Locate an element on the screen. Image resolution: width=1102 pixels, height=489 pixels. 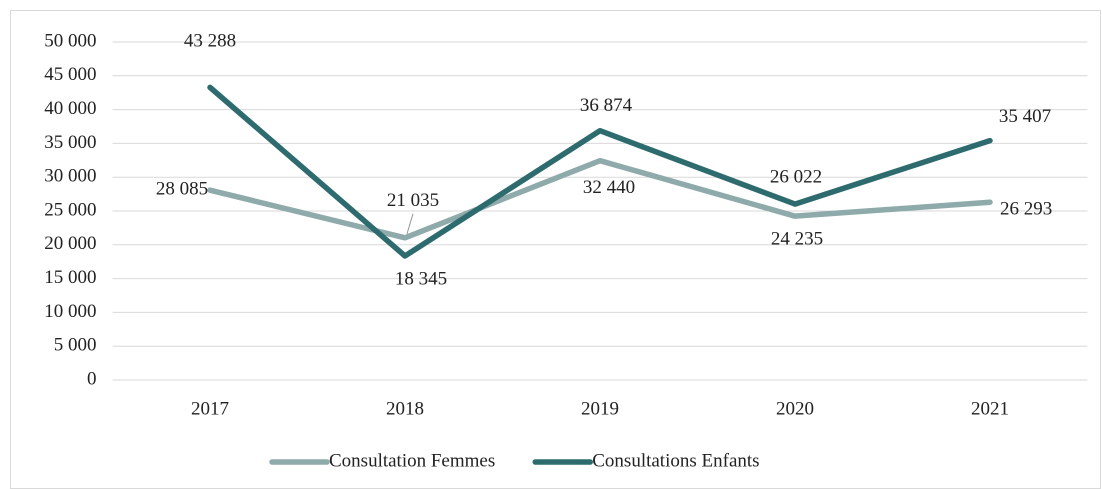
data-label: 43 288 is located at coordinates (210, 41).